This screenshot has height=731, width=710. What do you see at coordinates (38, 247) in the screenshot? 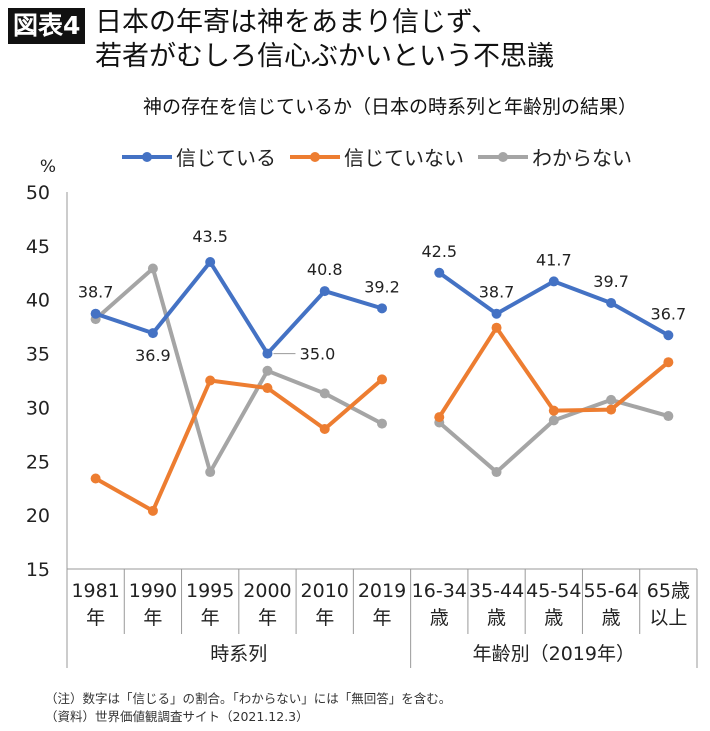
I see `y-tick-label: 45` at bounding box center [38, 247].